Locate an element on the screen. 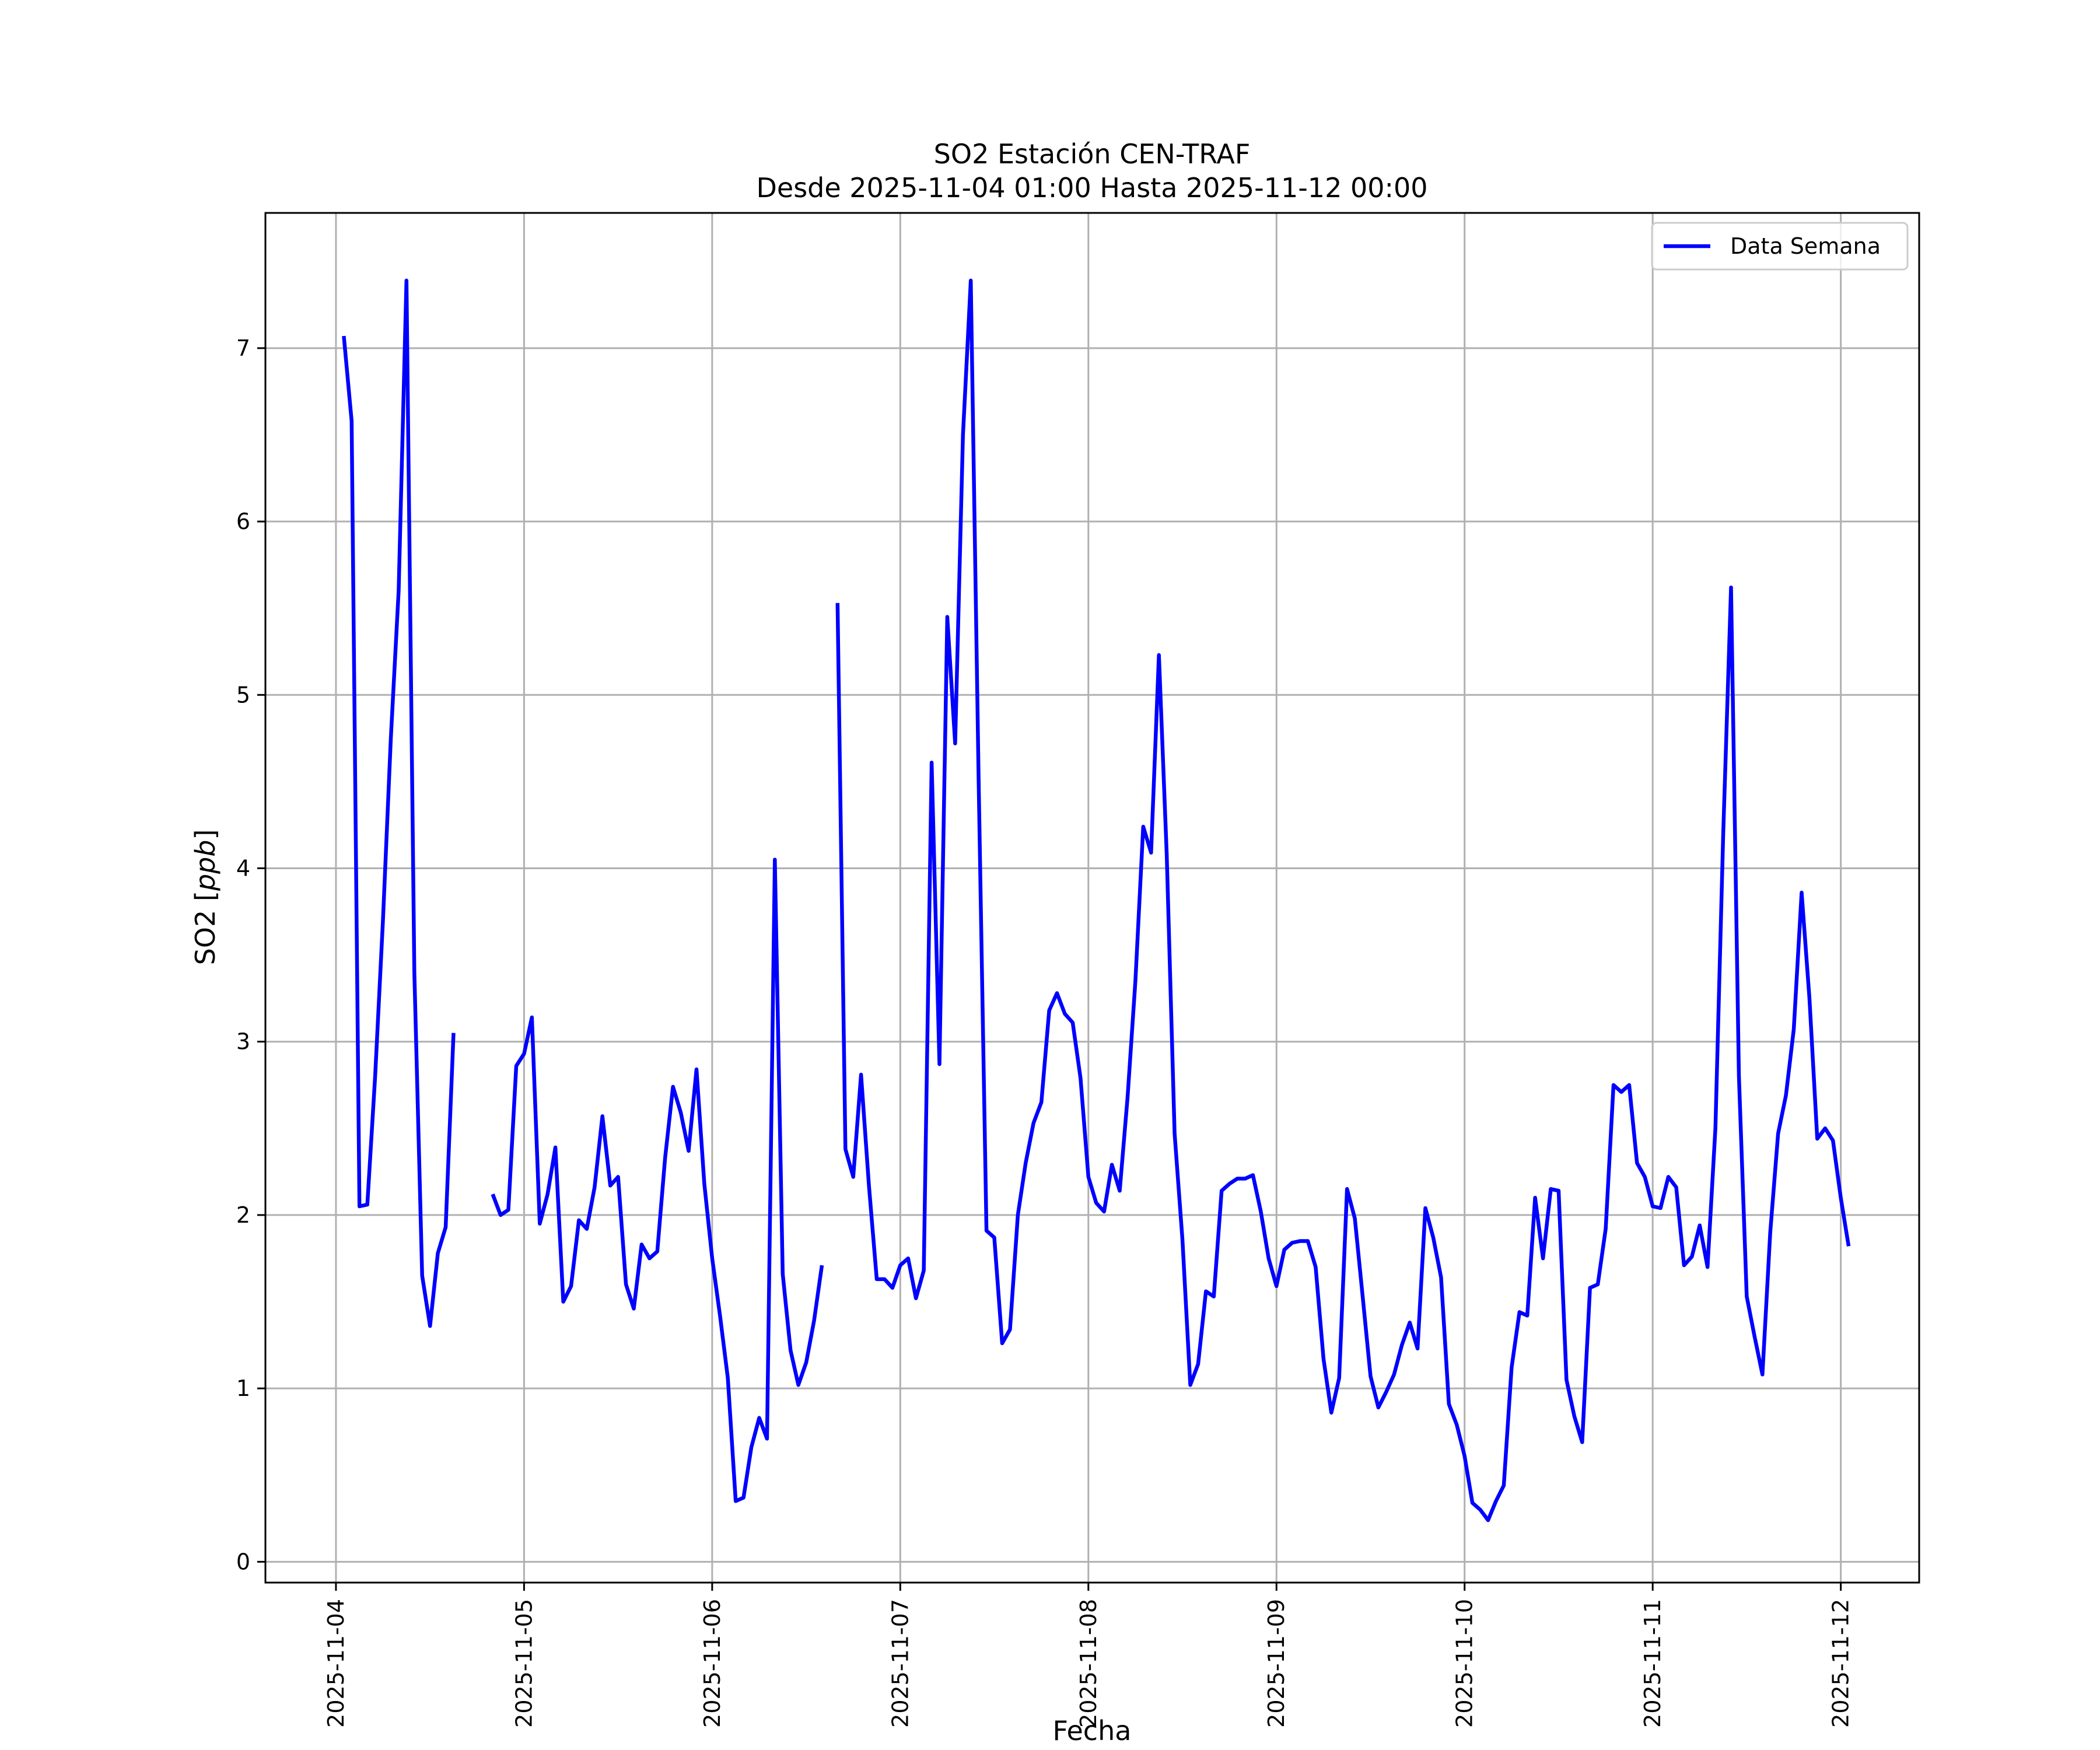 The width and height of the screenshot is (2100, 1750). legend: Data Semana is located at coordinates (1780, 246).